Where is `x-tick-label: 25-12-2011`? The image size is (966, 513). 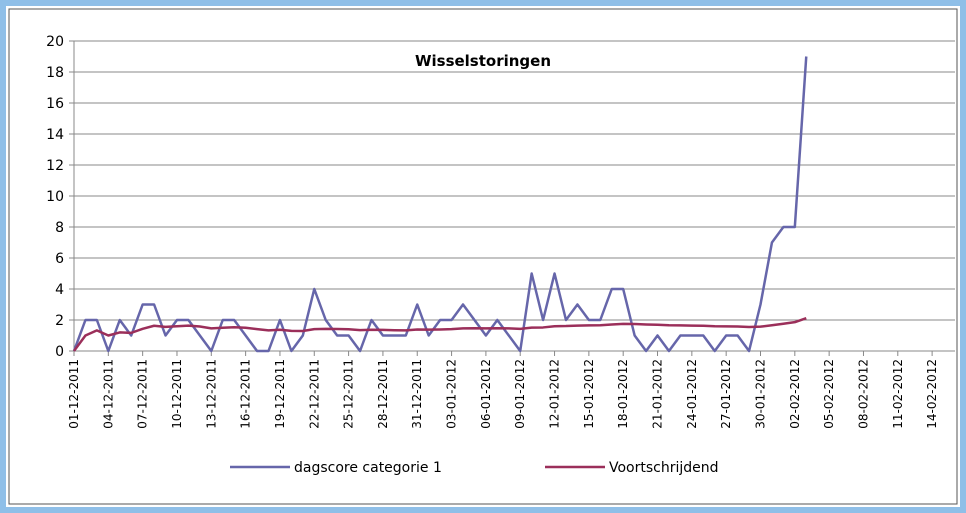
x-tick-label: 25-12-2011 is located at coordinates (349, 394).